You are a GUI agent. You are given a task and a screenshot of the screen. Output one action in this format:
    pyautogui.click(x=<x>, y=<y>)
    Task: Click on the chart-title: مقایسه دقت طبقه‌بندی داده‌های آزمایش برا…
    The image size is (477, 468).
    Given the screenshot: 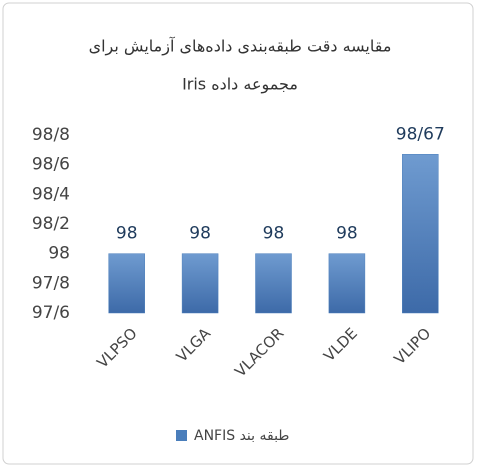 What is the action you would take?
    pyautogui.click(x=240, y=47)
    